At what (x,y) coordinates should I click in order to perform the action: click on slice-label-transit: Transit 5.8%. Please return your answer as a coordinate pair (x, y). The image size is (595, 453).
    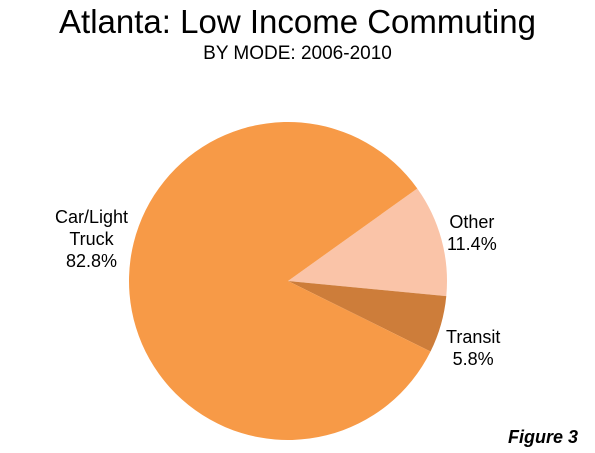
    Looking at the image, I should click on (473, 348).